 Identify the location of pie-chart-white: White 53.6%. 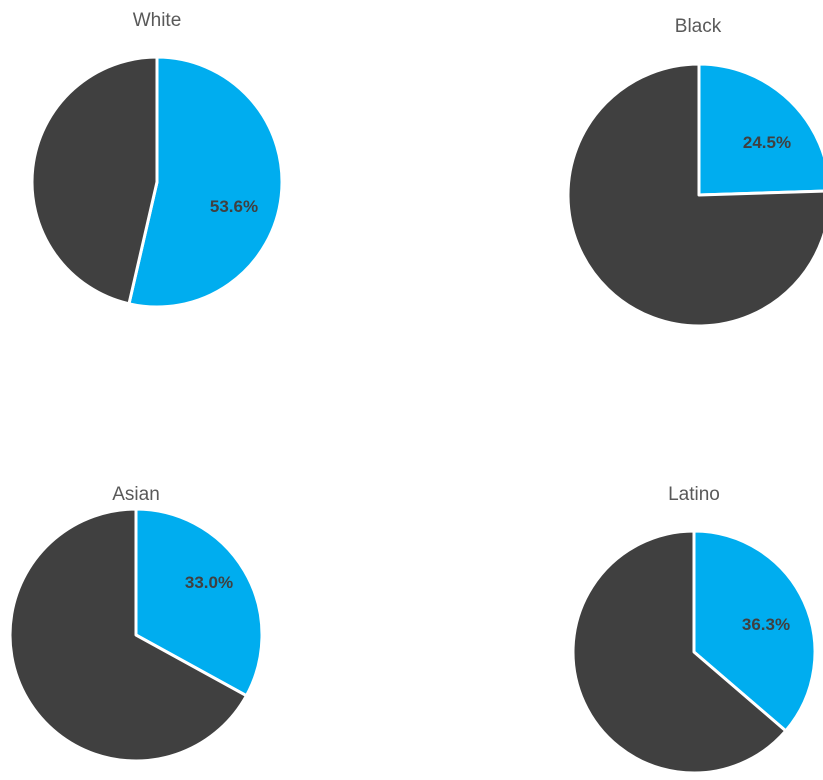
(157, 159).